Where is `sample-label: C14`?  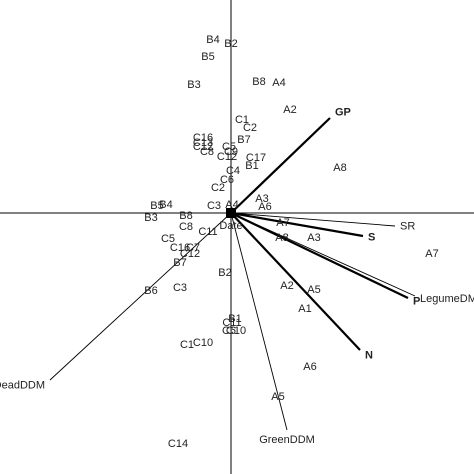
sample-label: C14 is located at coordinates (178, 444).